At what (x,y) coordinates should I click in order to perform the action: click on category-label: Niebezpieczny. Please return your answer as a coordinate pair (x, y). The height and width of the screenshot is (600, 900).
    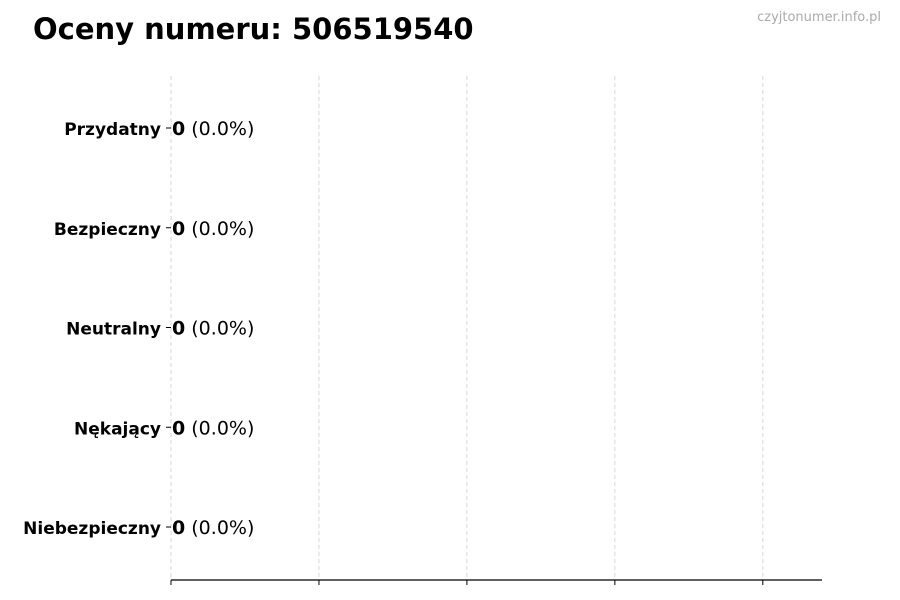
    Looking at the image, I should click on (92, 529).